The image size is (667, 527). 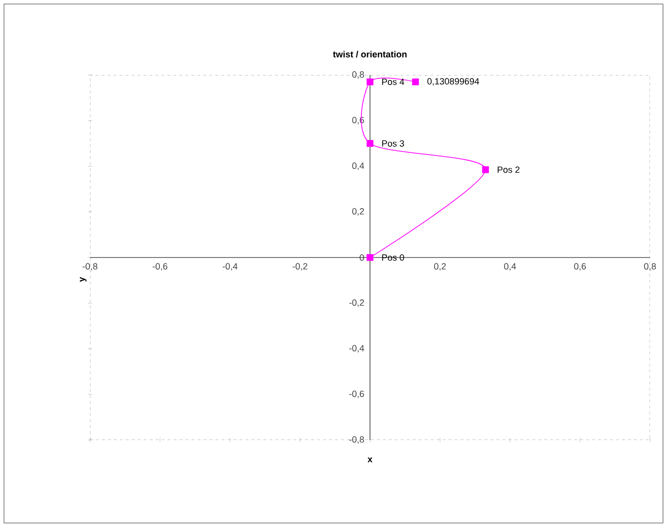 I want to click on y-tick-label: -0,6, so click(x=356, y=394).